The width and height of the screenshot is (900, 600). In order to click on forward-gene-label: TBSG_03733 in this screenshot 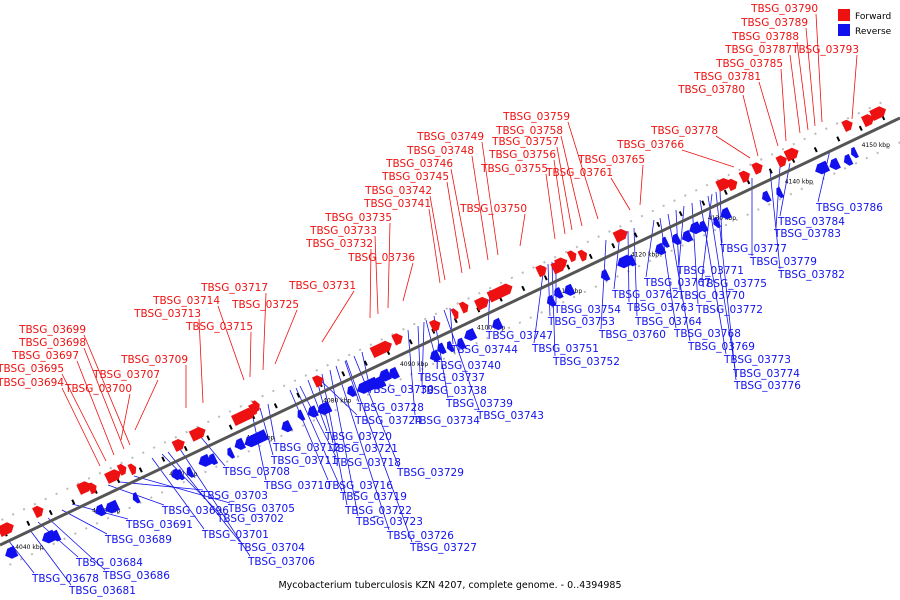, I will do `click(343, 231)`.